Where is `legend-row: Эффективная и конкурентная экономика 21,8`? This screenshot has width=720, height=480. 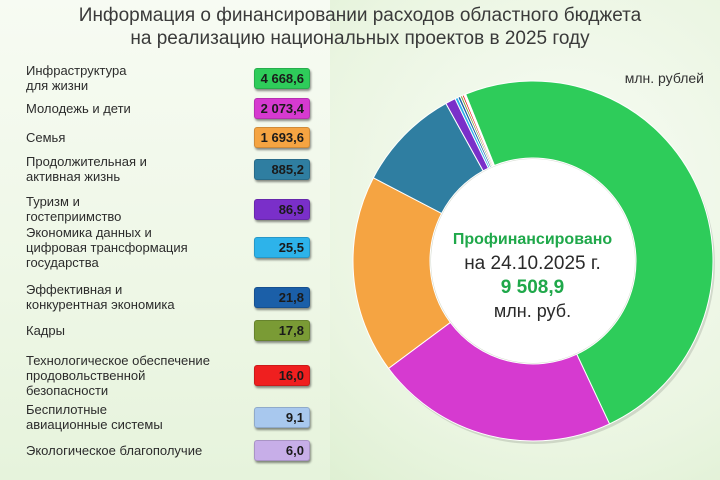 legend-row: Эффективная и конкурентная экономика 21,8 is located at coordinates (168, 297).